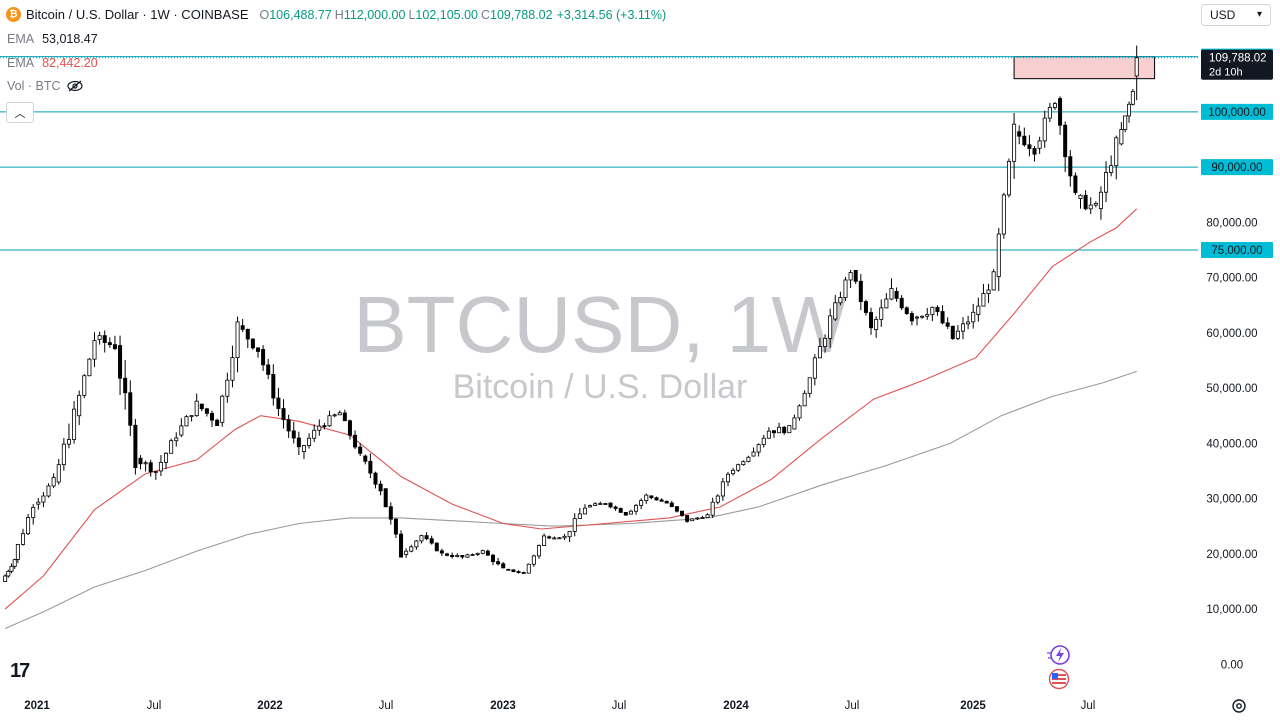 The image size is (1280, 722). Describe the element at coordinates (137, 14) in the screenshot. I see `symbol-title: Bitcoin / U.S. Dollar · 1W · COINBASE` at that location.